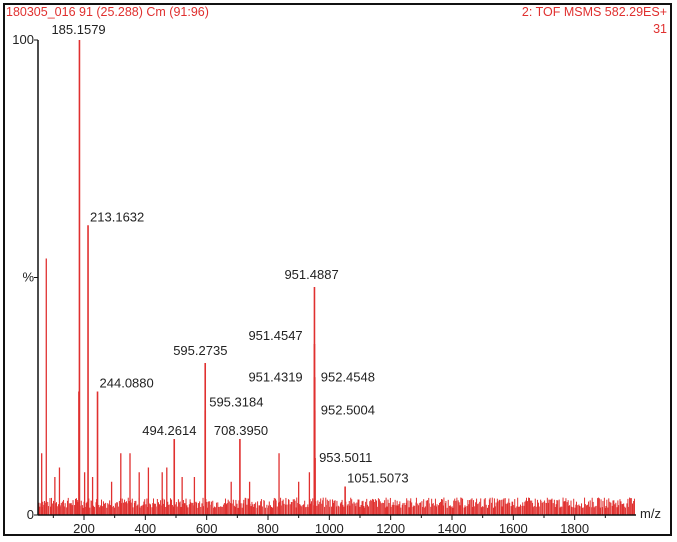 This screenshot has height=542, width=677. What do you see at coordinates (650, 513) in the screenshot?
I see `x-axis-label: m/z` at bounding box center [650, 513].